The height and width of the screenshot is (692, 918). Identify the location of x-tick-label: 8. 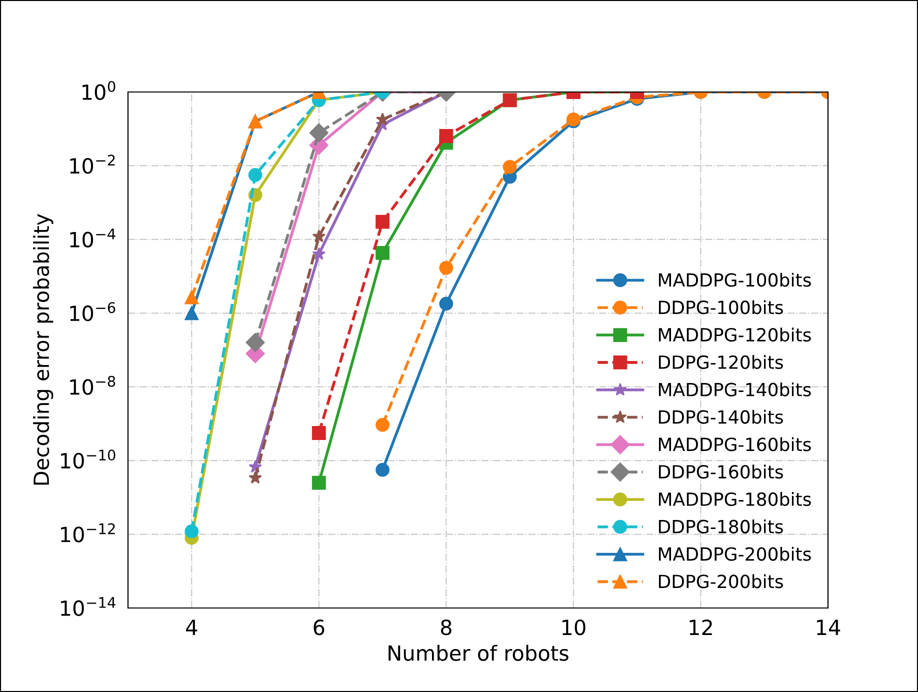
(446, 627).